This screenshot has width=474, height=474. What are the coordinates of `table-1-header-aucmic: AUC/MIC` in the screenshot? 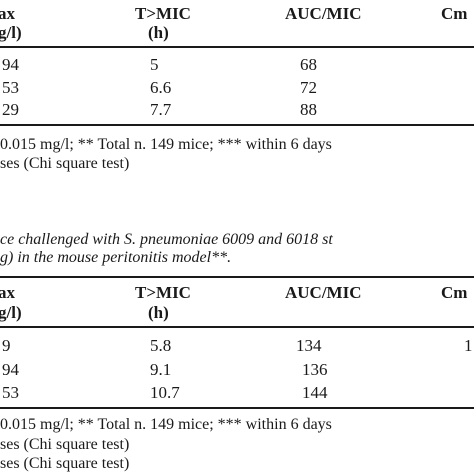 It's located at (323, 13).